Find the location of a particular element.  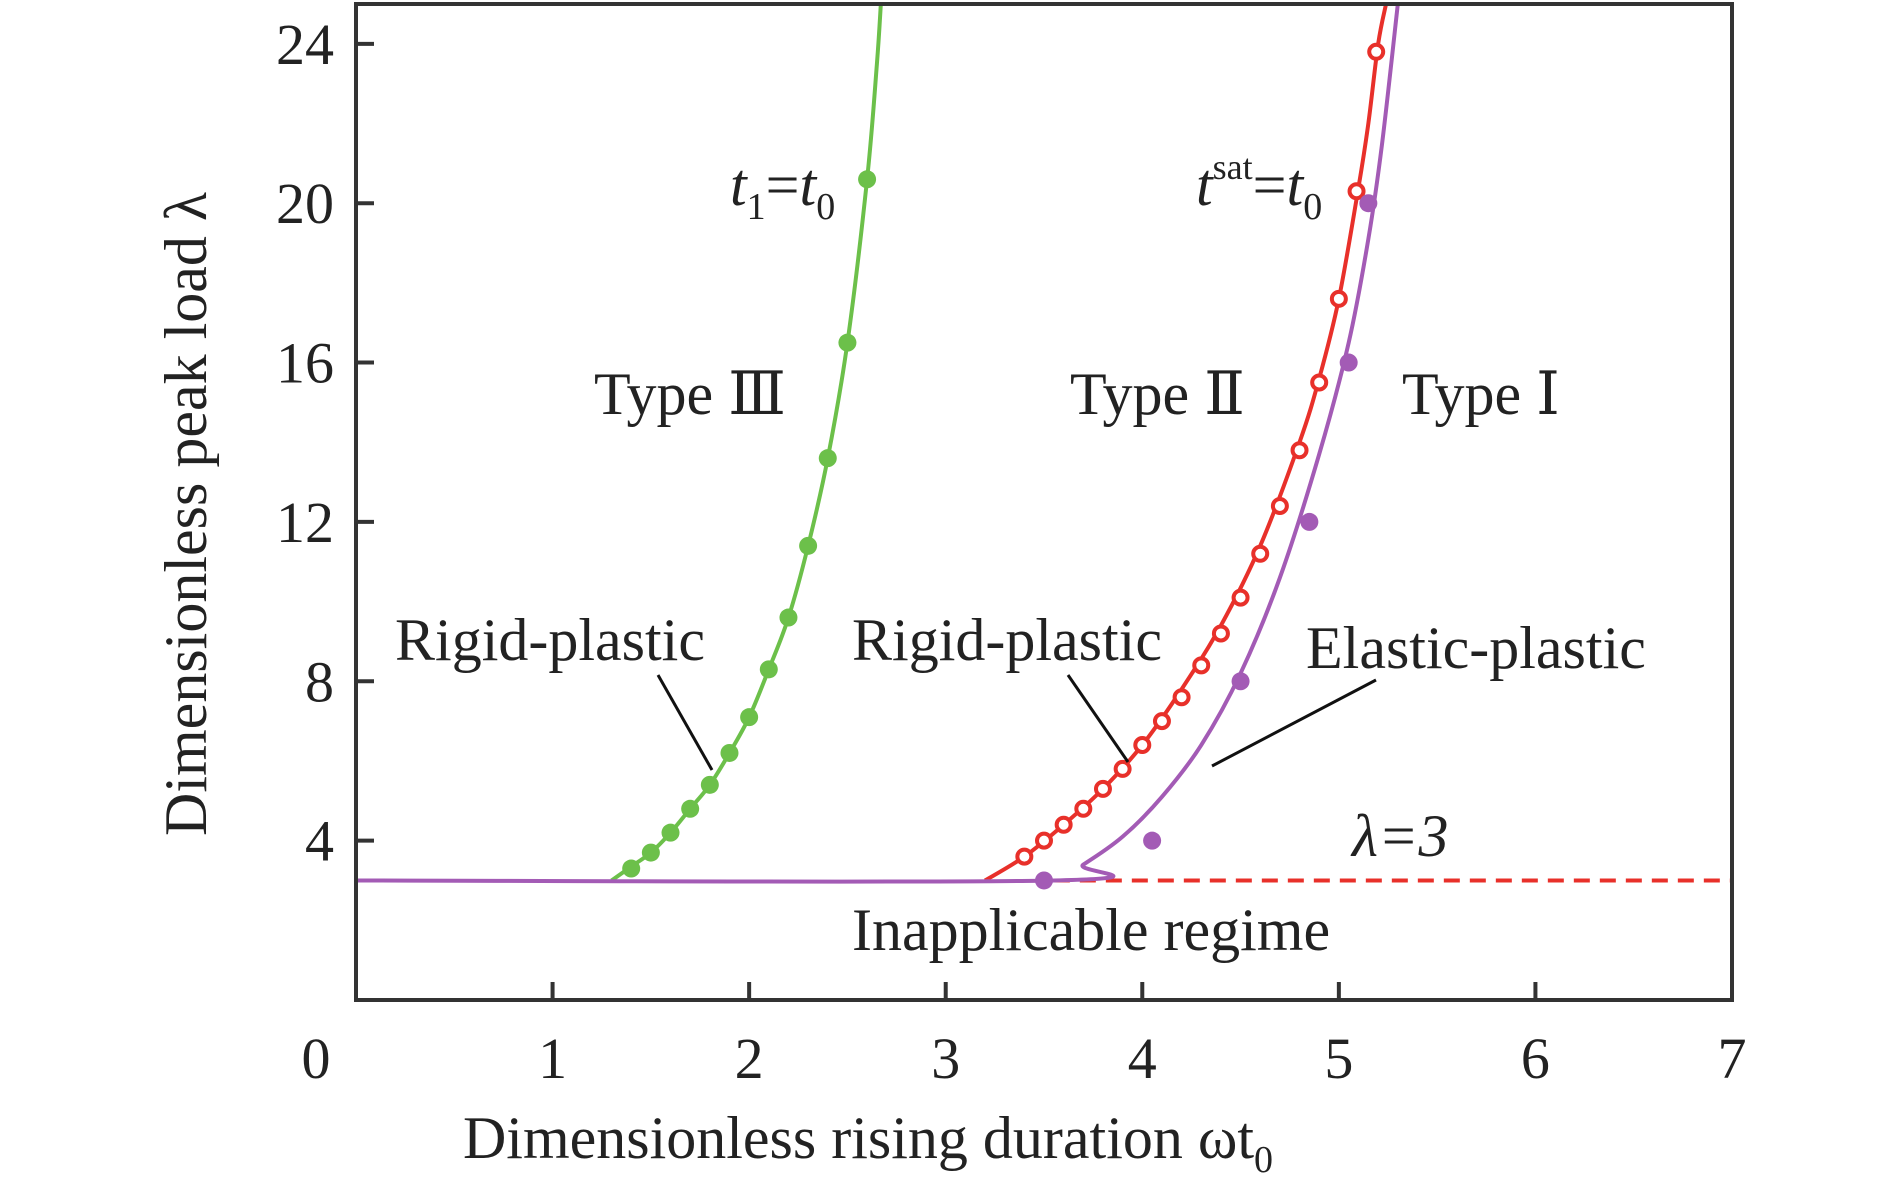

annotation-type-3: Type Ⅲ is located at coordinates (690, 394).